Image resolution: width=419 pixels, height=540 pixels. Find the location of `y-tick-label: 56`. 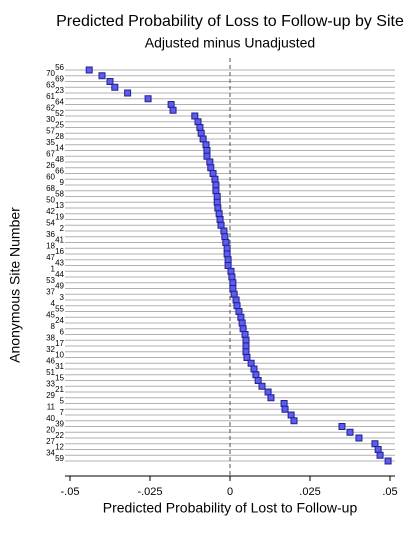

y-tick-label: 56 is located at coordinates (59, 67).